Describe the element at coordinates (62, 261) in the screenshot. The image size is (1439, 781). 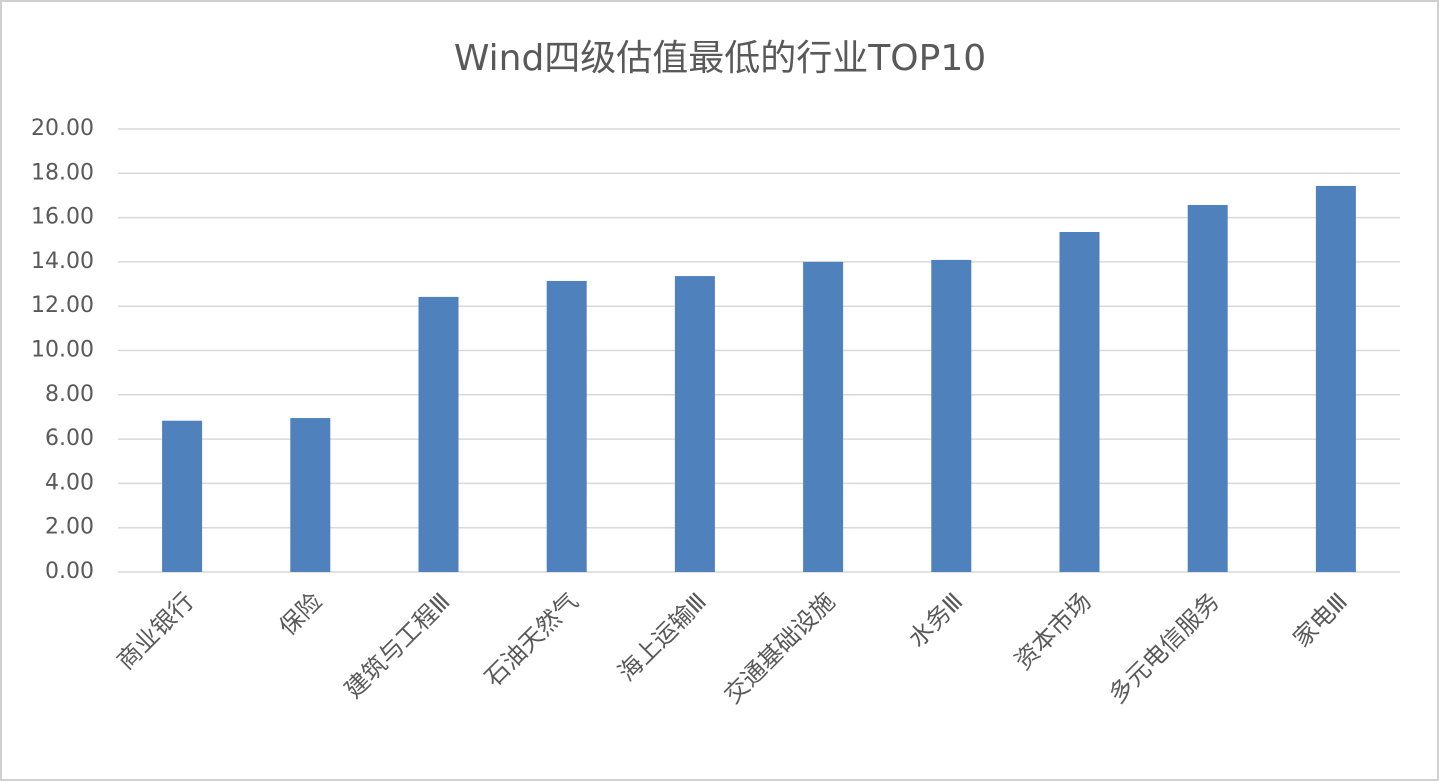
I see `y-tick-label: 14.00` at that location.